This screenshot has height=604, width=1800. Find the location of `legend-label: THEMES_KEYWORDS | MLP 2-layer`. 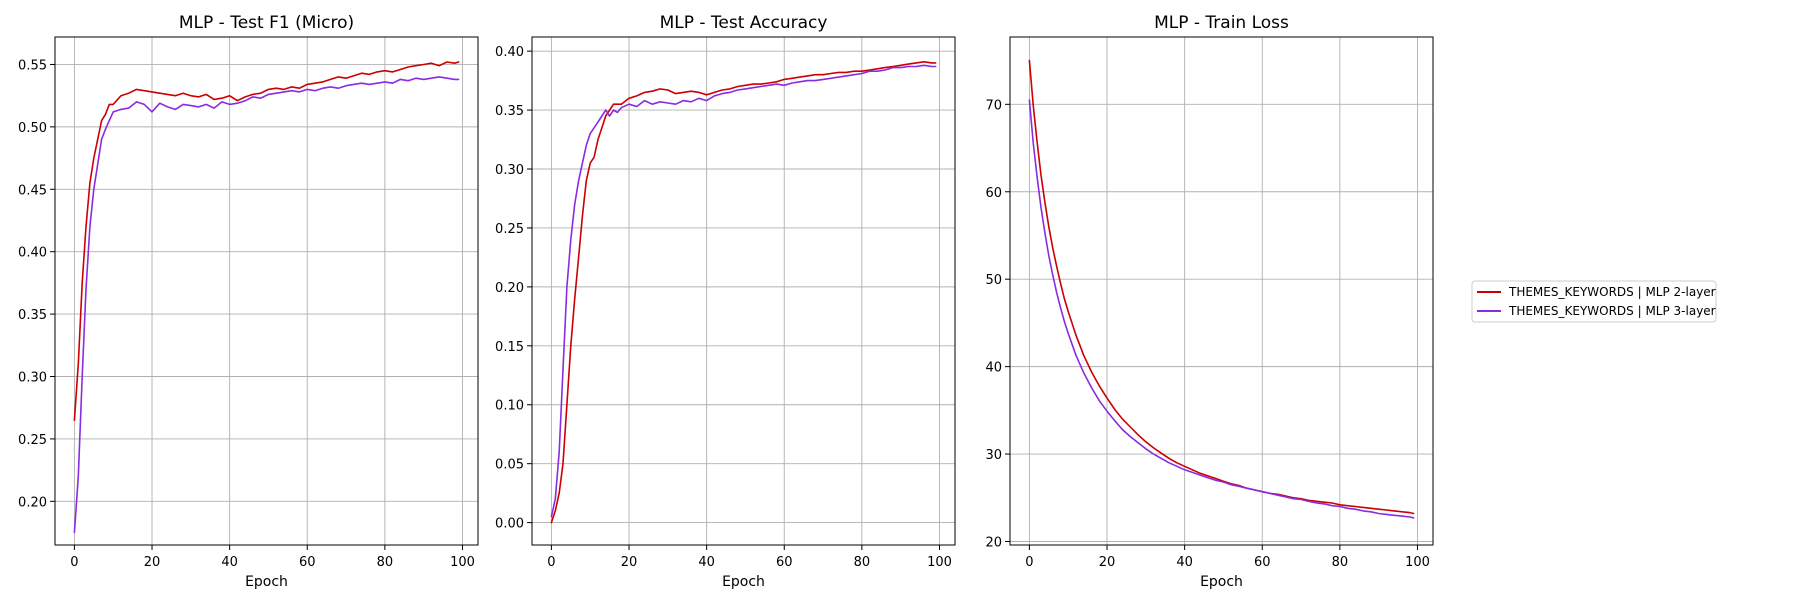

legend-label: THEMES_KEYWORDS | MLP 2-layer is located at coordinates (1612, 292).